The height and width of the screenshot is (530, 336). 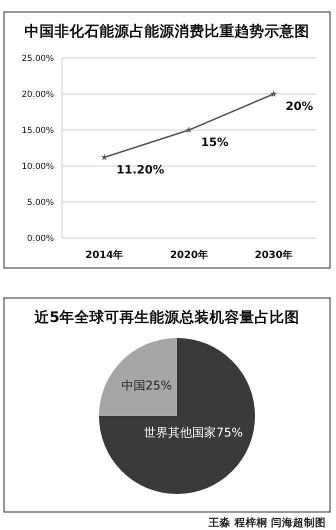 What do you see at coordinates (215, 142) in the screenshot?
I see `data-label: 15%` at bounding box center [215, 142].